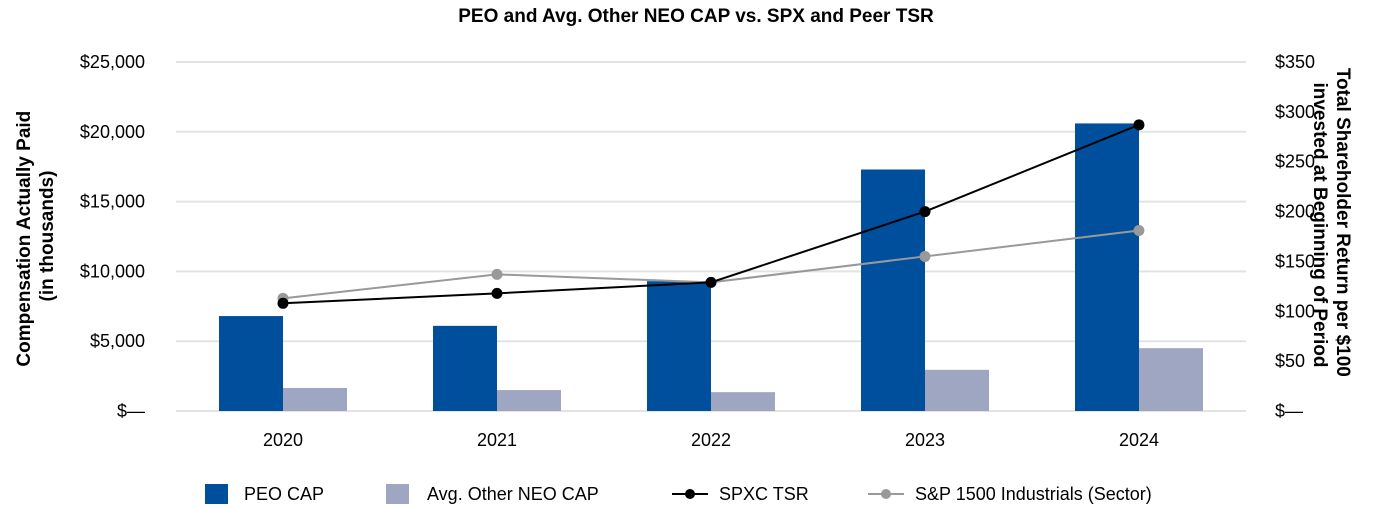  I want to click on legend-label-sp1500: S&P 1500 Industrials (Sector), so click(1033, 494).